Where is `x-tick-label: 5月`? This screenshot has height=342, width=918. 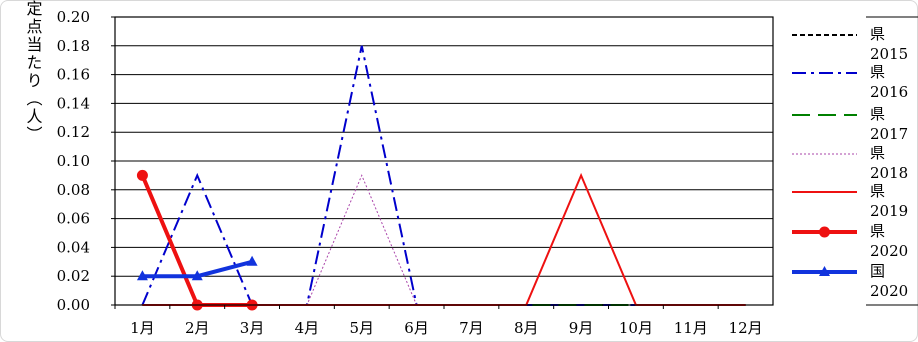 x-tick-label: 5月 is located at coordinates (361, 328).